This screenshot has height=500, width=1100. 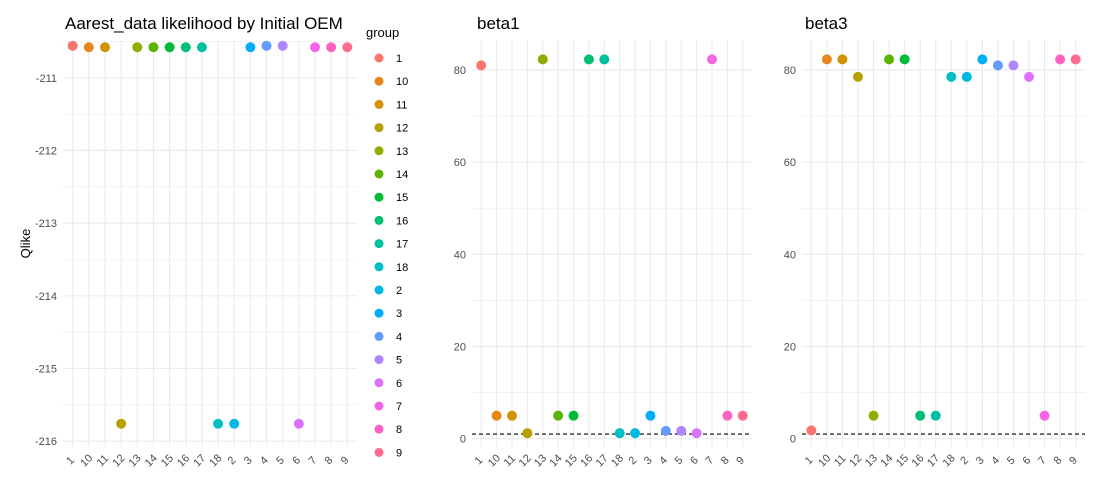 What do you see at coordinates (402, 129) in the screenshot?
I see `legend-label-12: 12` at bounding box center [402, 129].